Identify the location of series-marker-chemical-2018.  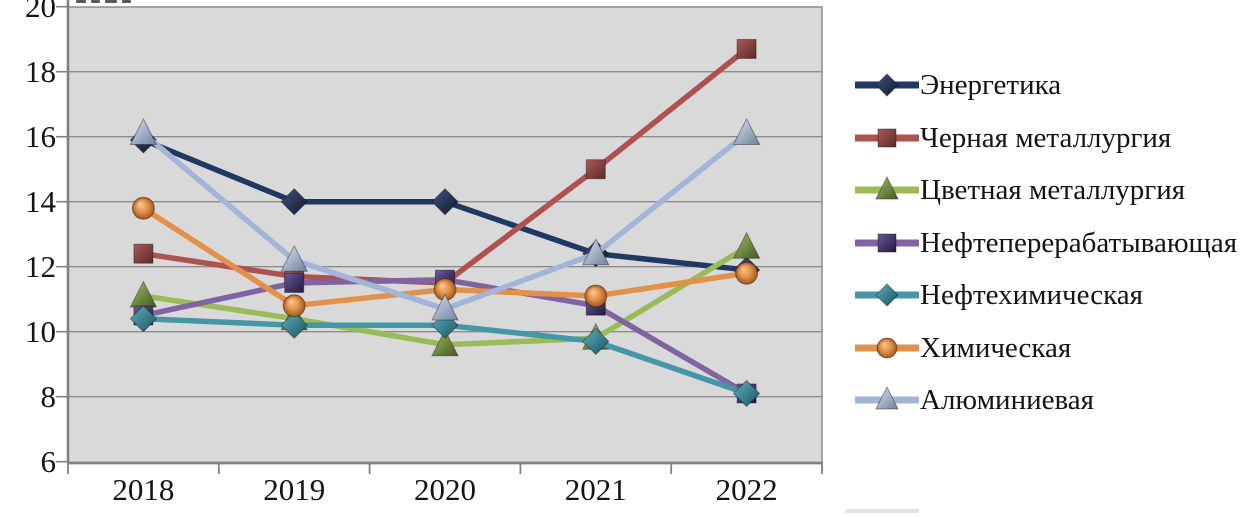
(143, 208).